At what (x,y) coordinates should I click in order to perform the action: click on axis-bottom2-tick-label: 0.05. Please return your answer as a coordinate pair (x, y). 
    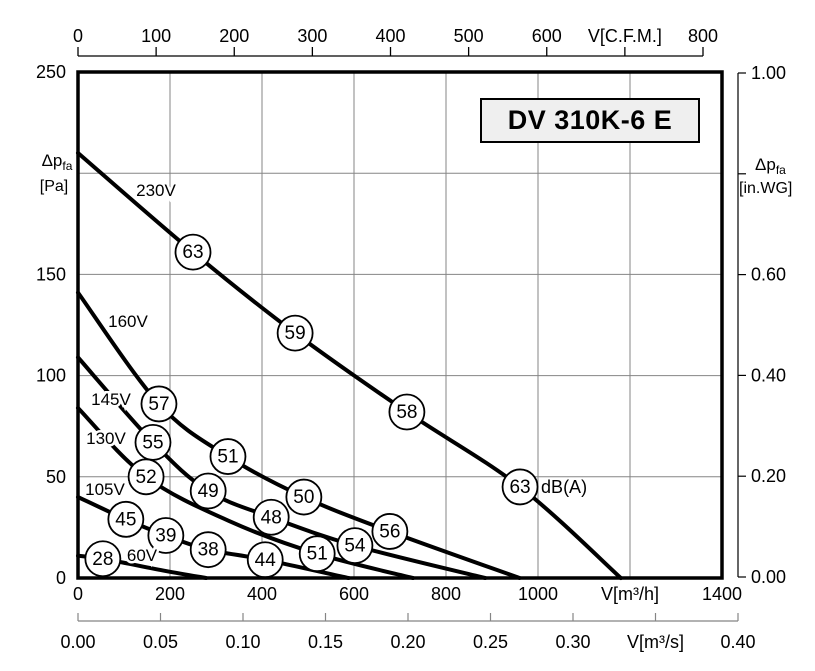
    Looking at the image, I should click on (160, 642).